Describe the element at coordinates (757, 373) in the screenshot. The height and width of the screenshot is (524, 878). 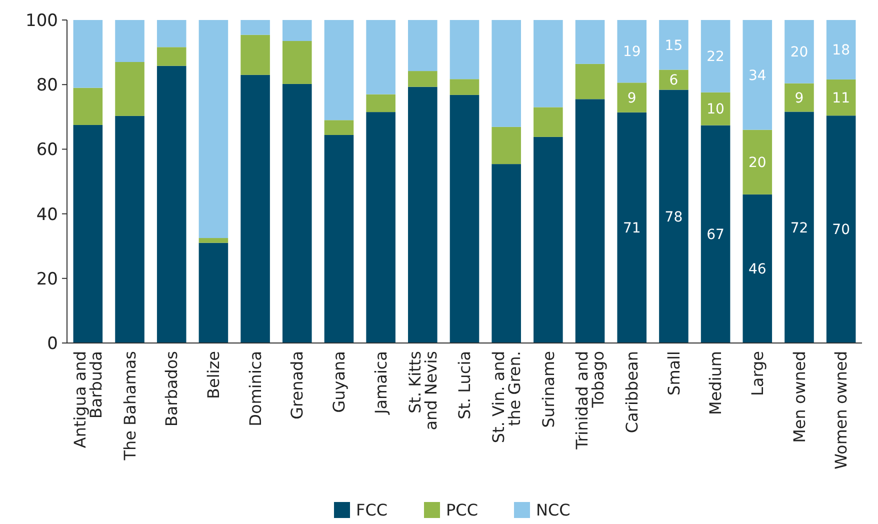
I see `x-tick-label: Large` at that location.